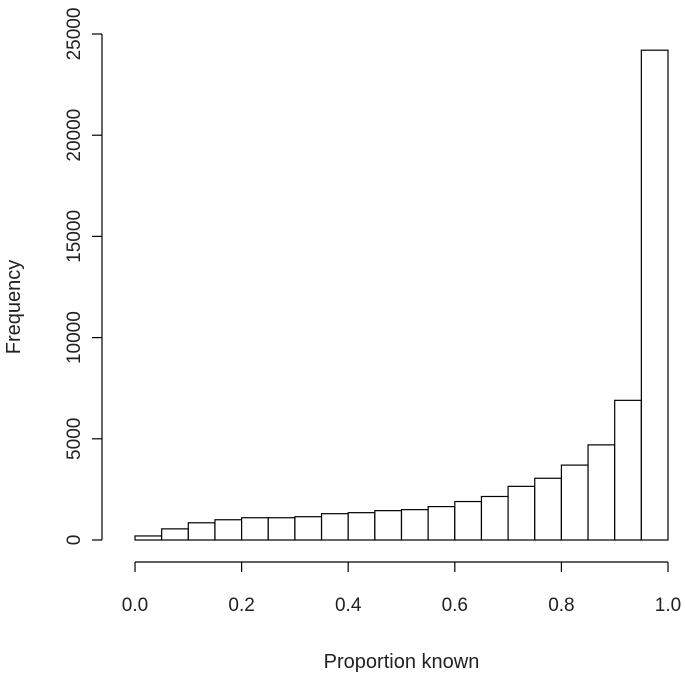  What do you see at coordinates (74, 135) in the screenshot?
I see `y-tick-label: 20000` at bounding box center [74, 135].